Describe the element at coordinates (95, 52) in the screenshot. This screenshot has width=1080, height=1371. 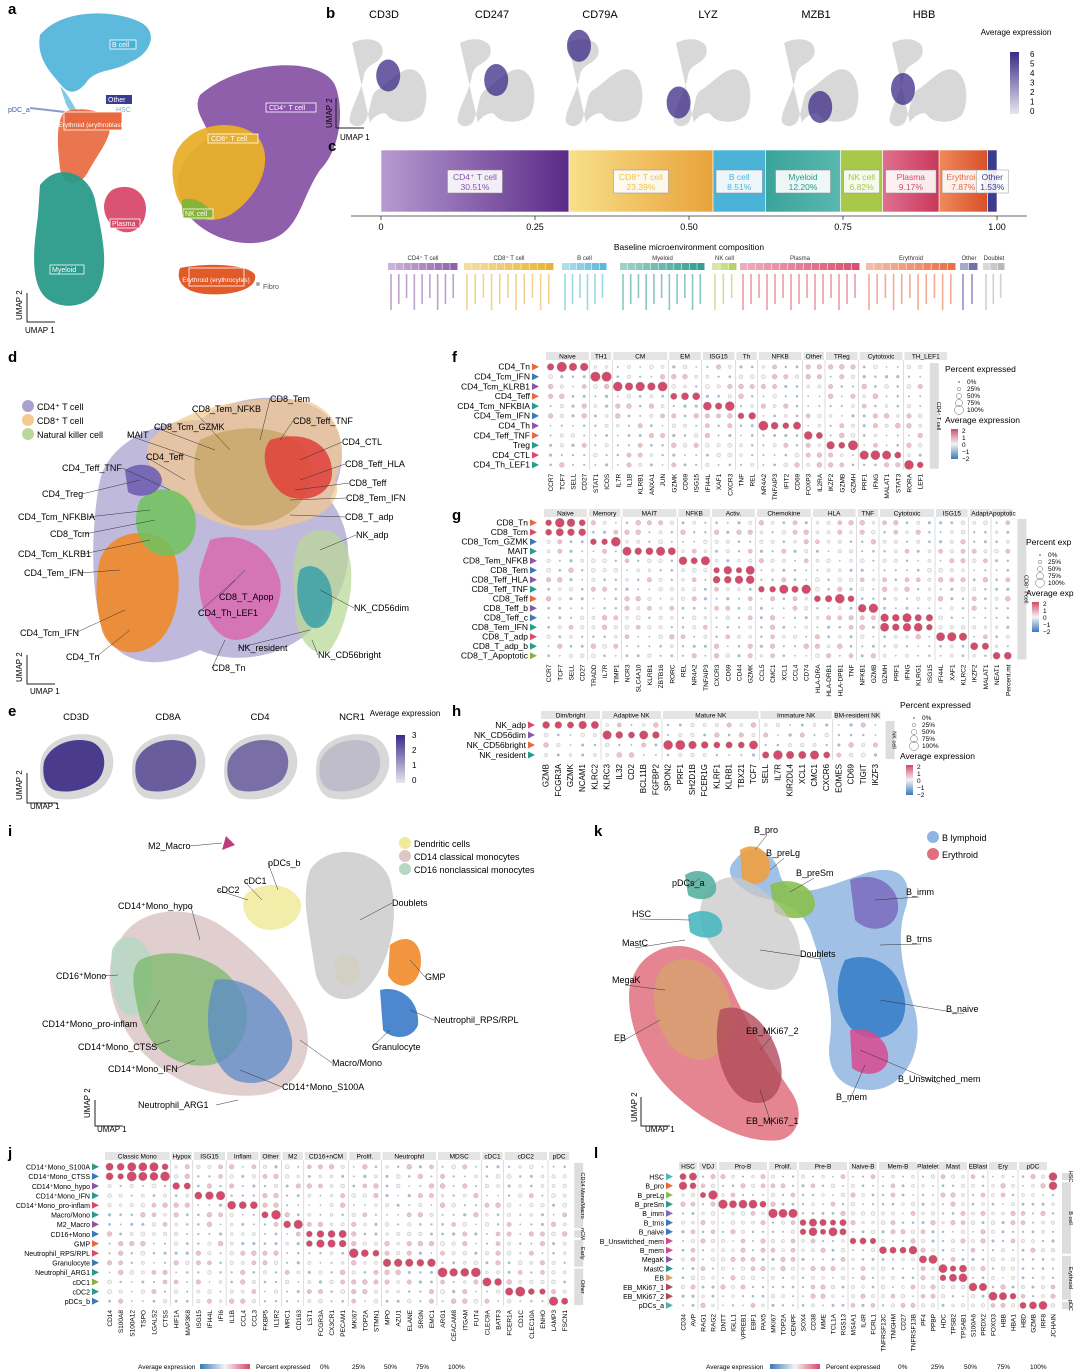
I see `umap-cluster-bcell` at that location.